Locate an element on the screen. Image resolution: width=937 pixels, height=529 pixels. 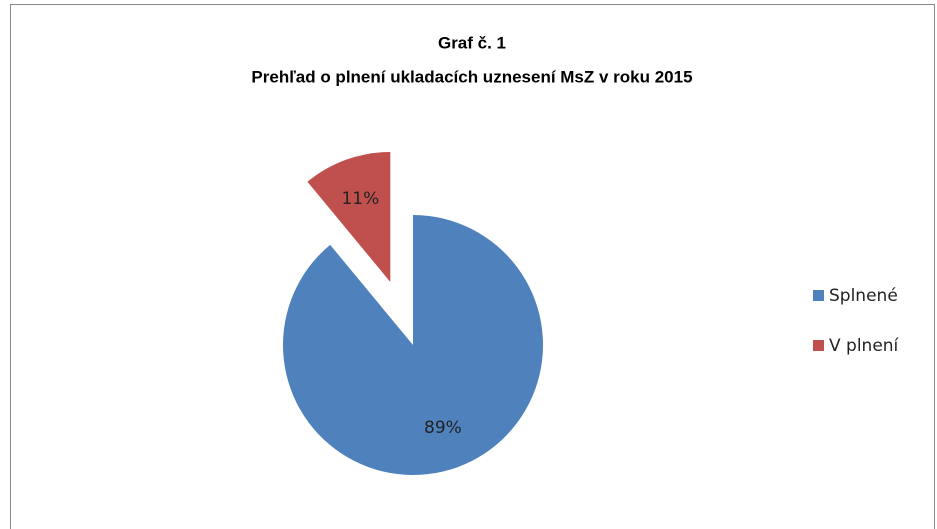
data-label: 89% is located at coordinates (443, 428).